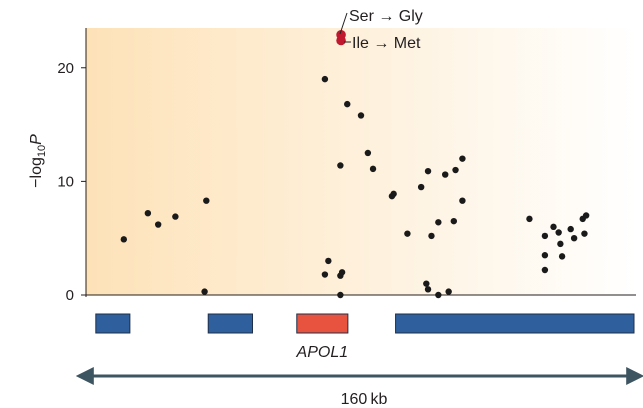  I want to click on scale-bar-label: 160 kb, so click(364, 399).